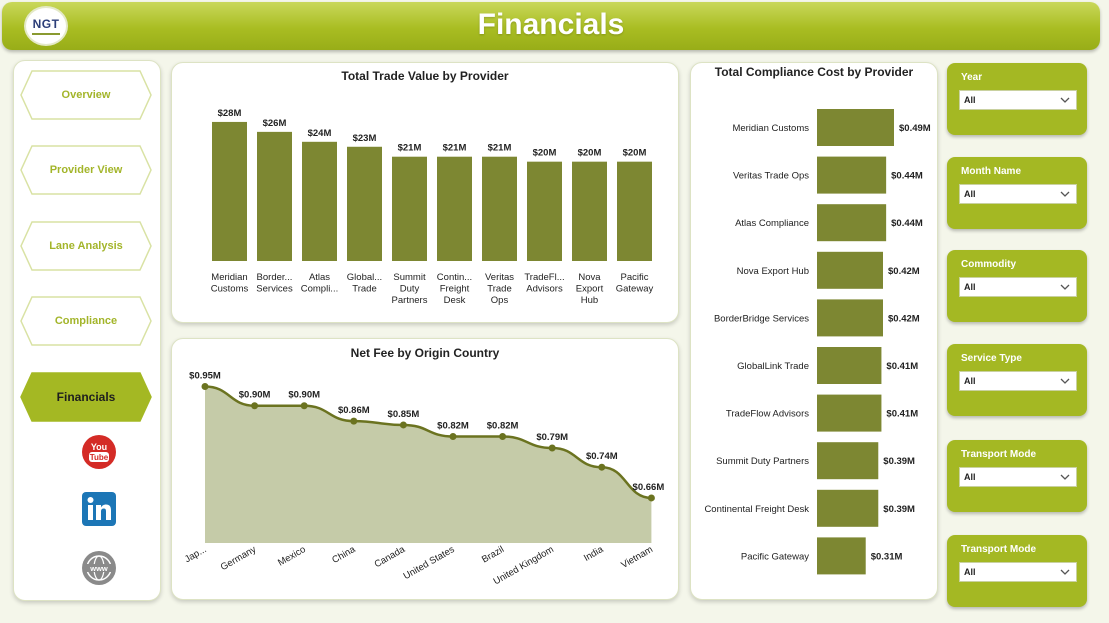  Describe the element at coordinates (320, 133) in the screenshot. I see `trade-value-data-label: $24M` at that location.